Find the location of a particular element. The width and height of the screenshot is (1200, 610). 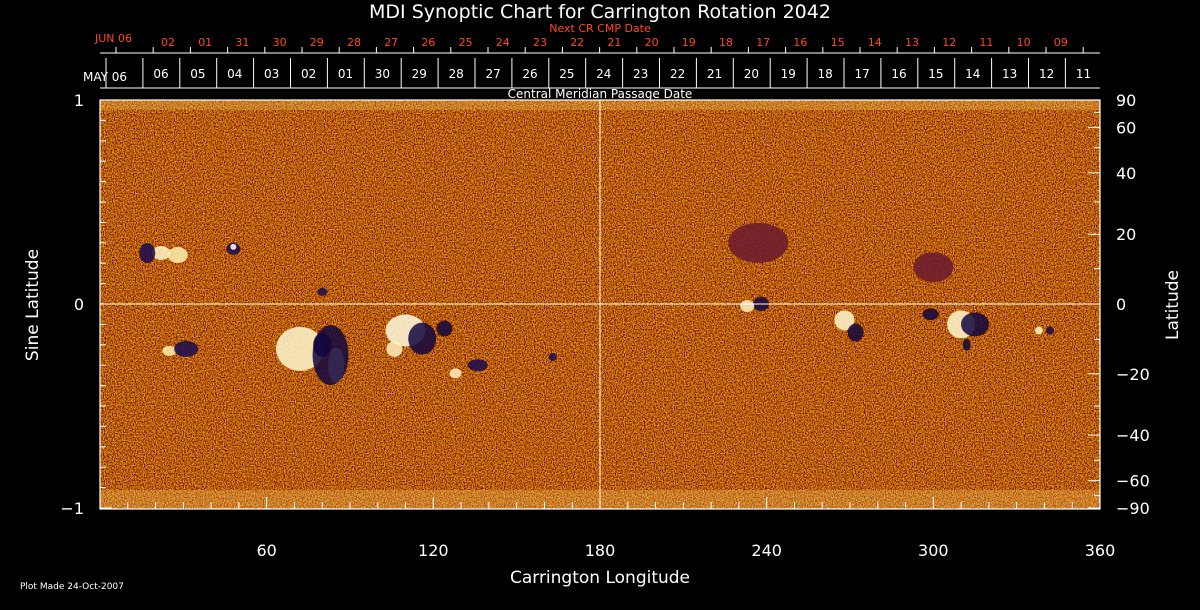

top-date-14: 19 is located at coordinates (689, 42).